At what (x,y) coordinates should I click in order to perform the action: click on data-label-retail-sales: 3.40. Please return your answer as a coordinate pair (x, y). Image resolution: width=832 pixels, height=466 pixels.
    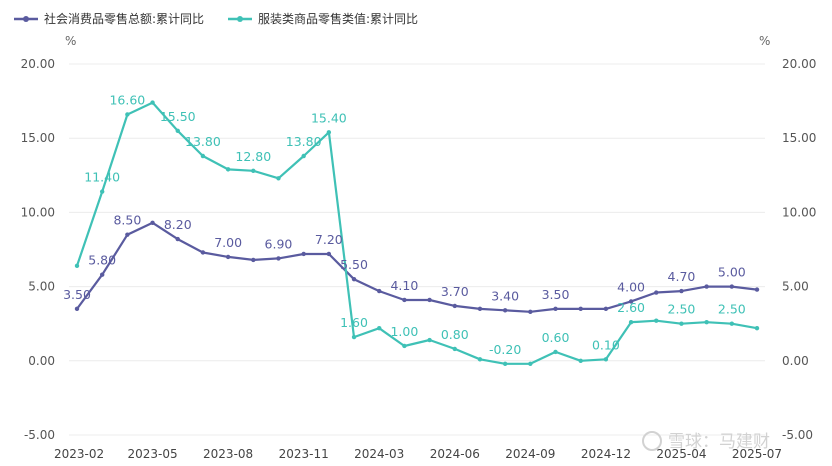
    Looking at the image, I should click on (505, 295).